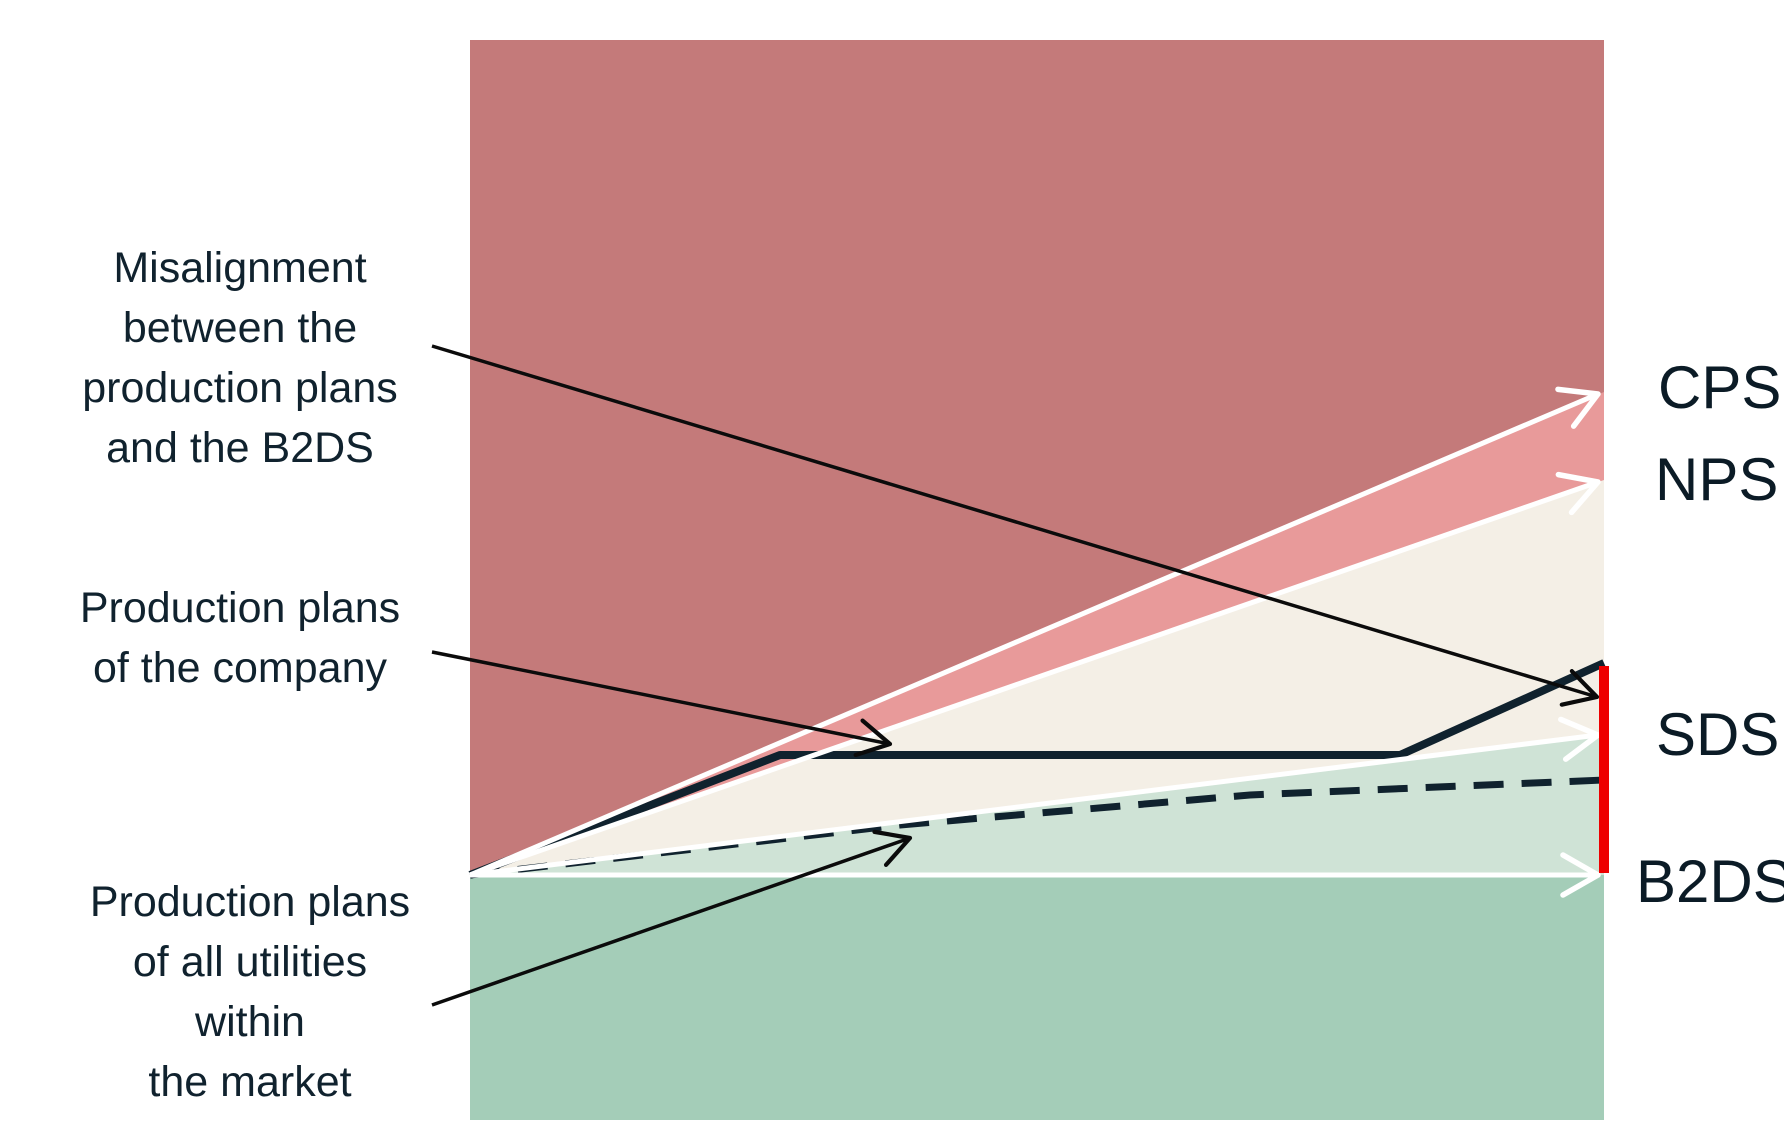 The image size is (1784, 1135). What do you see at coordinates (250, 1082) in the screenshot?
I see `annotation-line: the market` at bounding box center [250, 1082].